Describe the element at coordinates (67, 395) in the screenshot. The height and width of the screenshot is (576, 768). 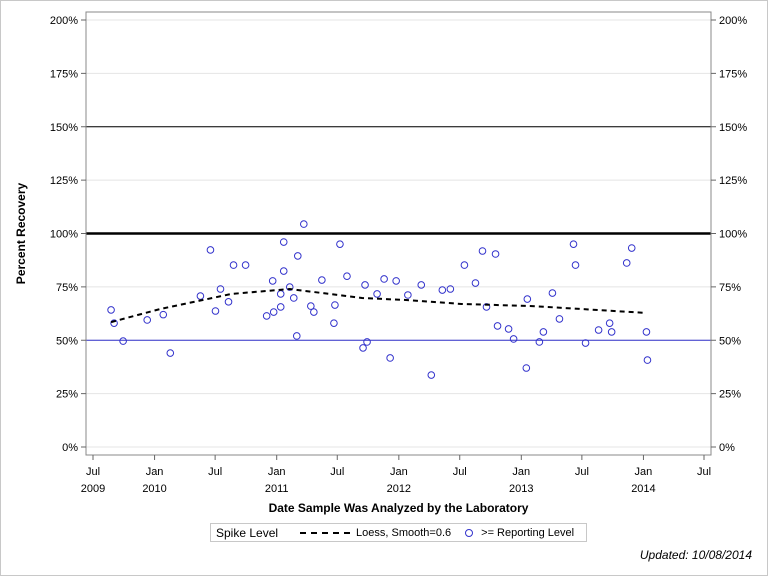
I see `y-tick-label: 25%` at that location.